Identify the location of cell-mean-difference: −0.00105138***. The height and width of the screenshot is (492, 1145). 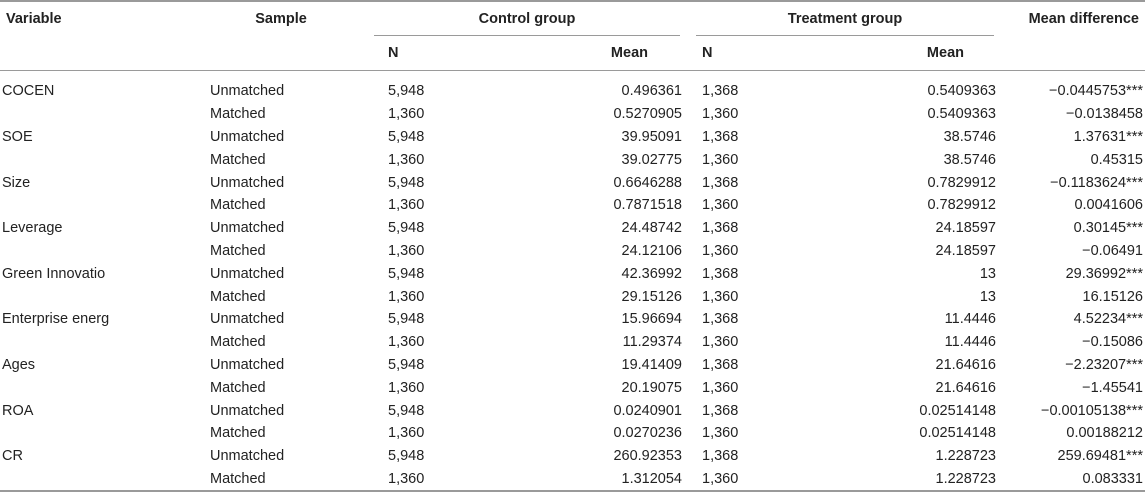
(1091, 410).